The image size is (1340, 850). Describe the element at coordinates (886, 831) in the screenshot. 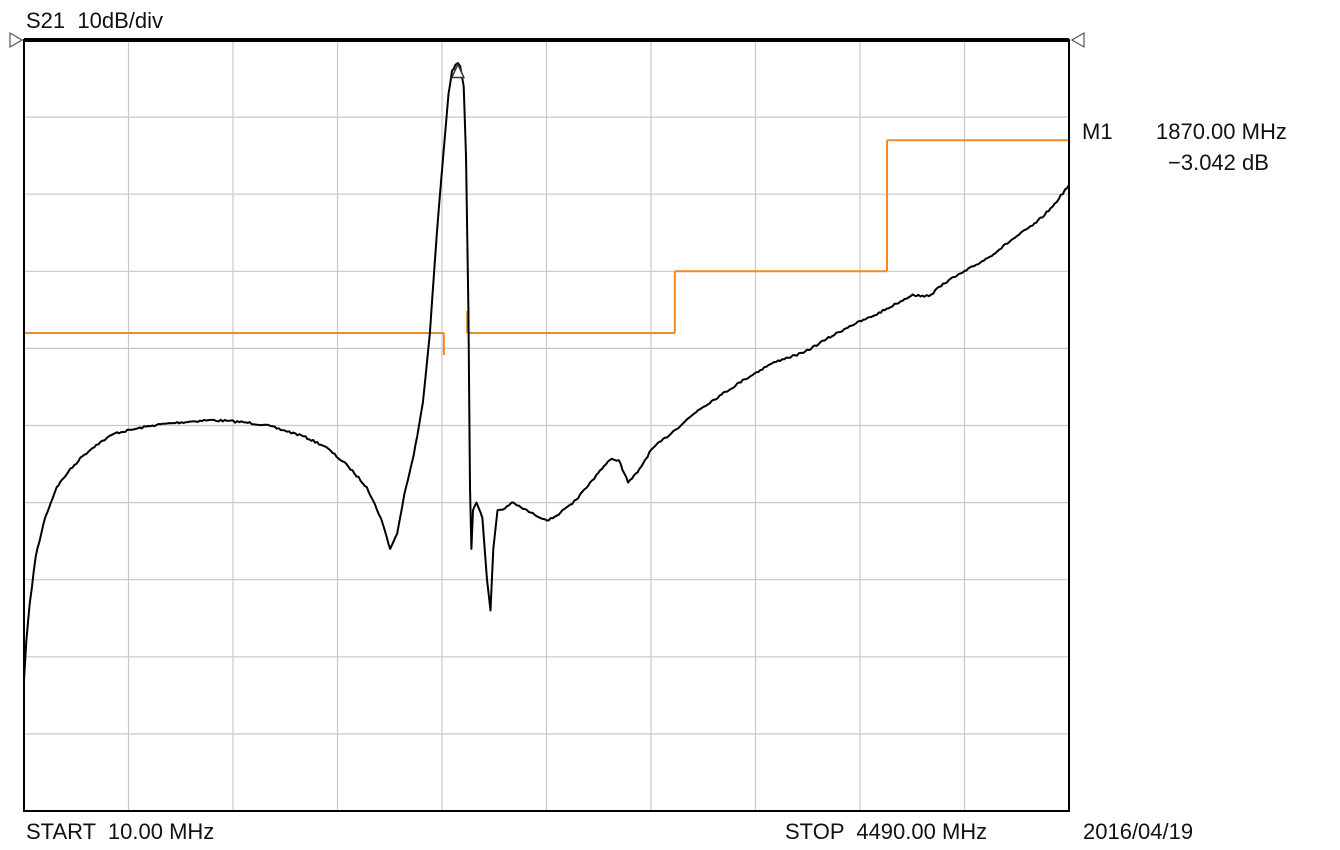

I see `stop-frequency-label: STOP 4490.00 MHz` at that location.